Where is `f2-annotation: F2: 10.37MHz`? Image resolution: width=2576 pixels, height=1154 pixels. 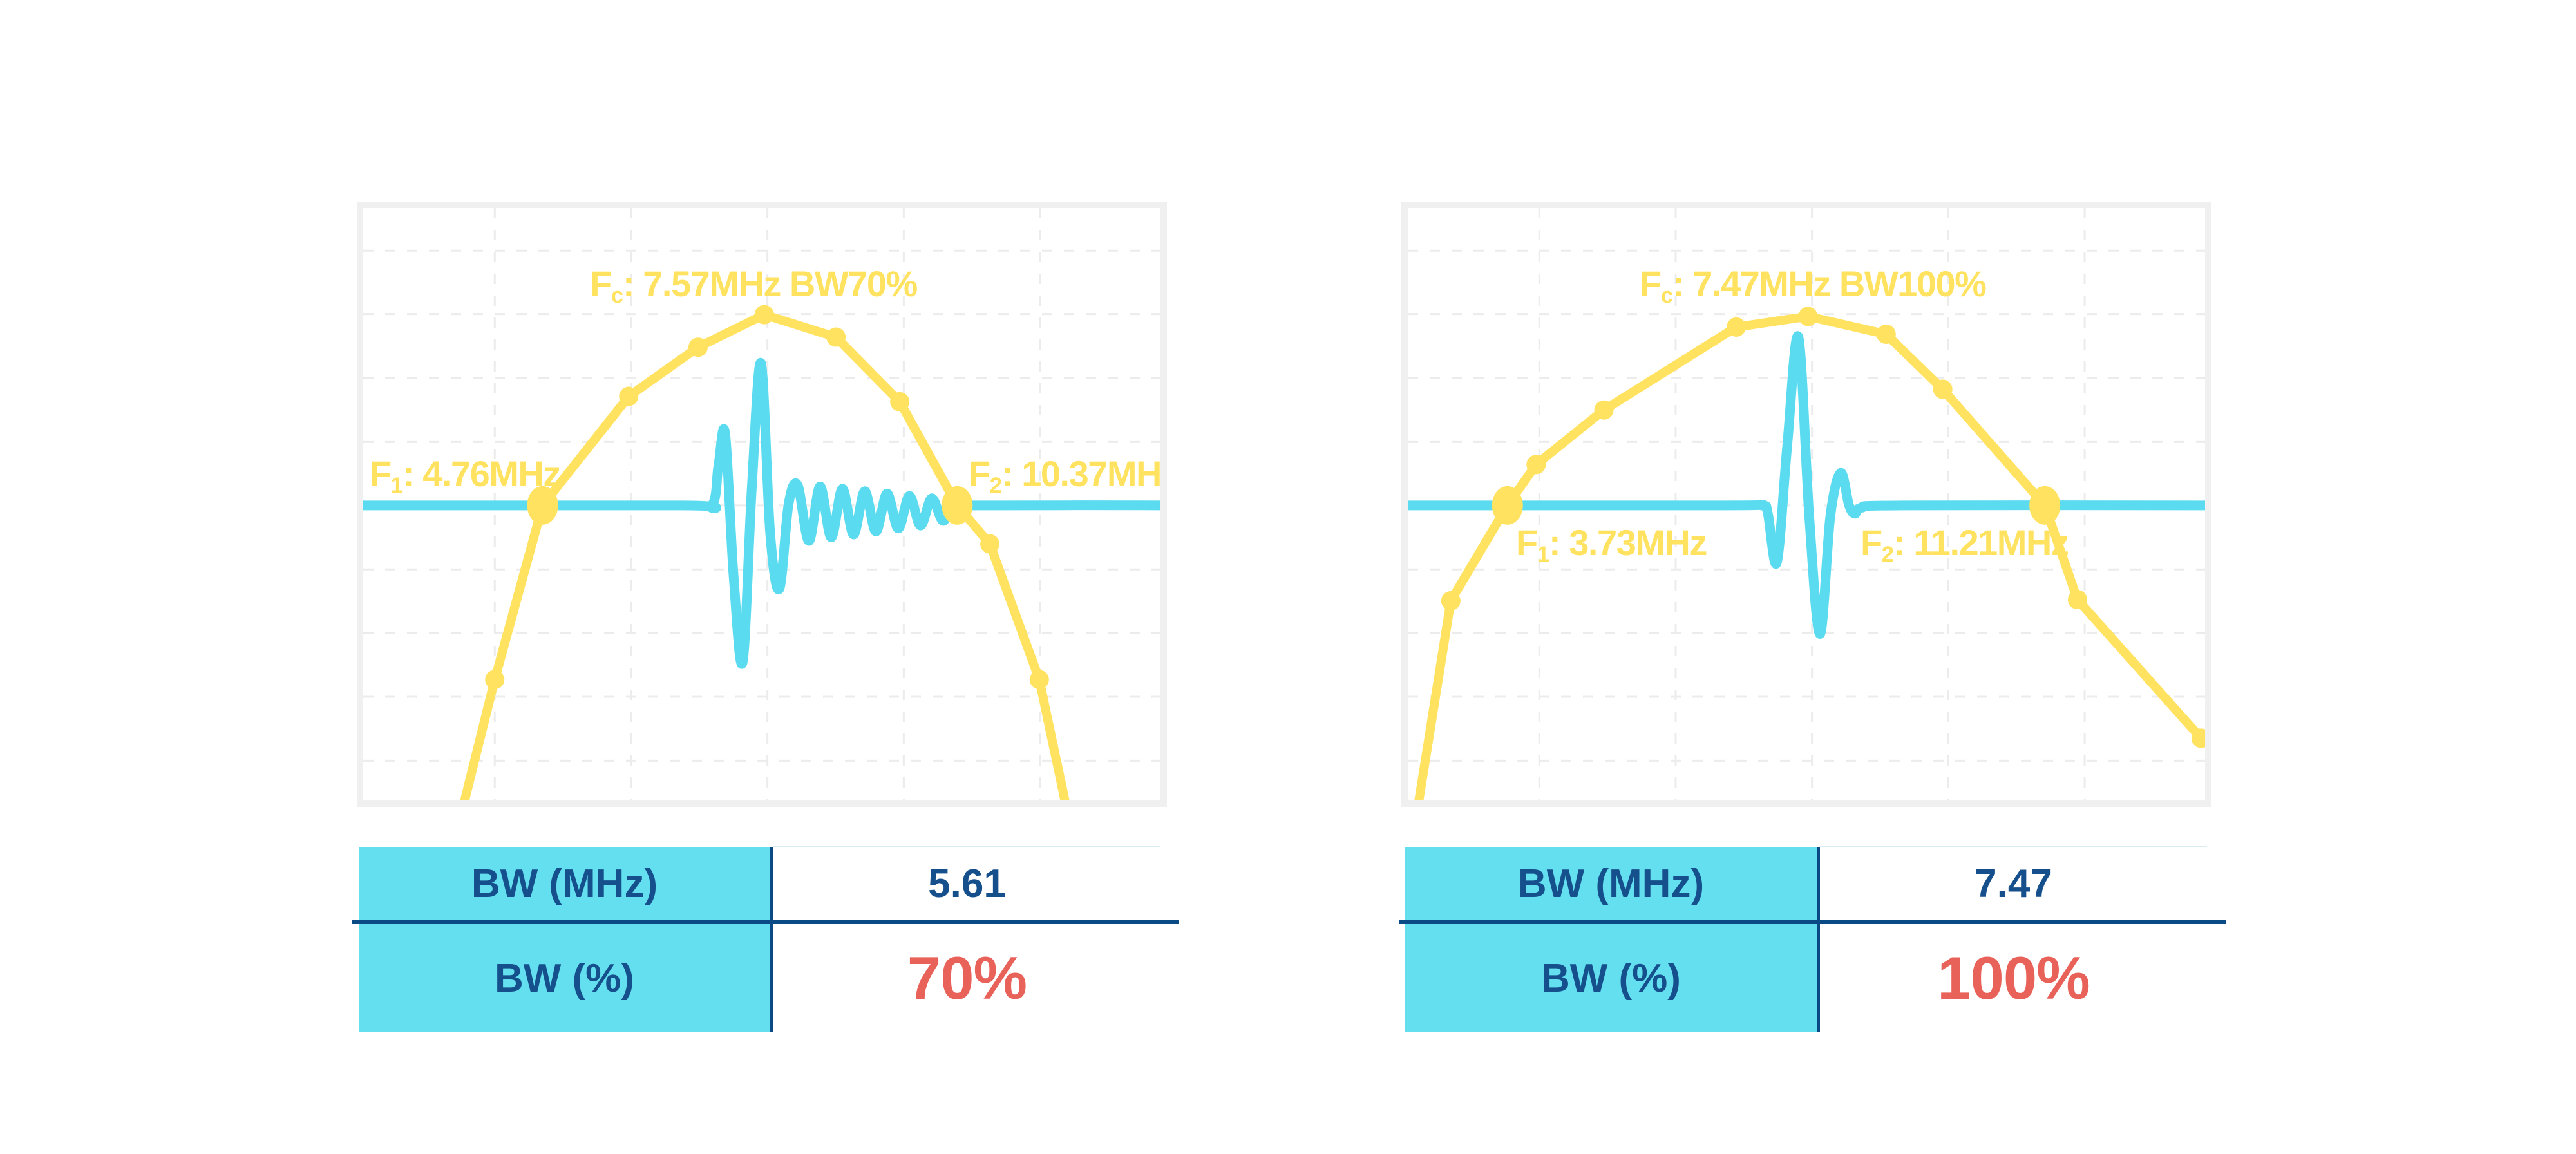
f2-annotation: F2: 10.37MHz is located at coordinates (1068, 475).